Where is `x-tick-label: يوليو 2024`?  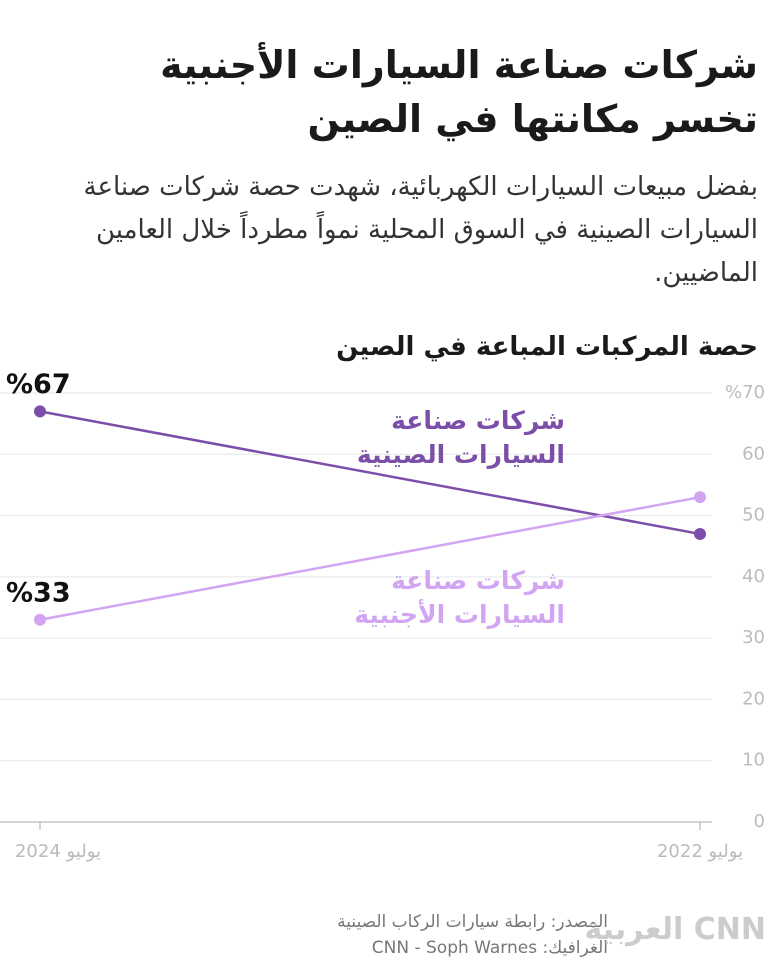 x-tick-label: يوليو 2024 is located at coordinates (58, 851).